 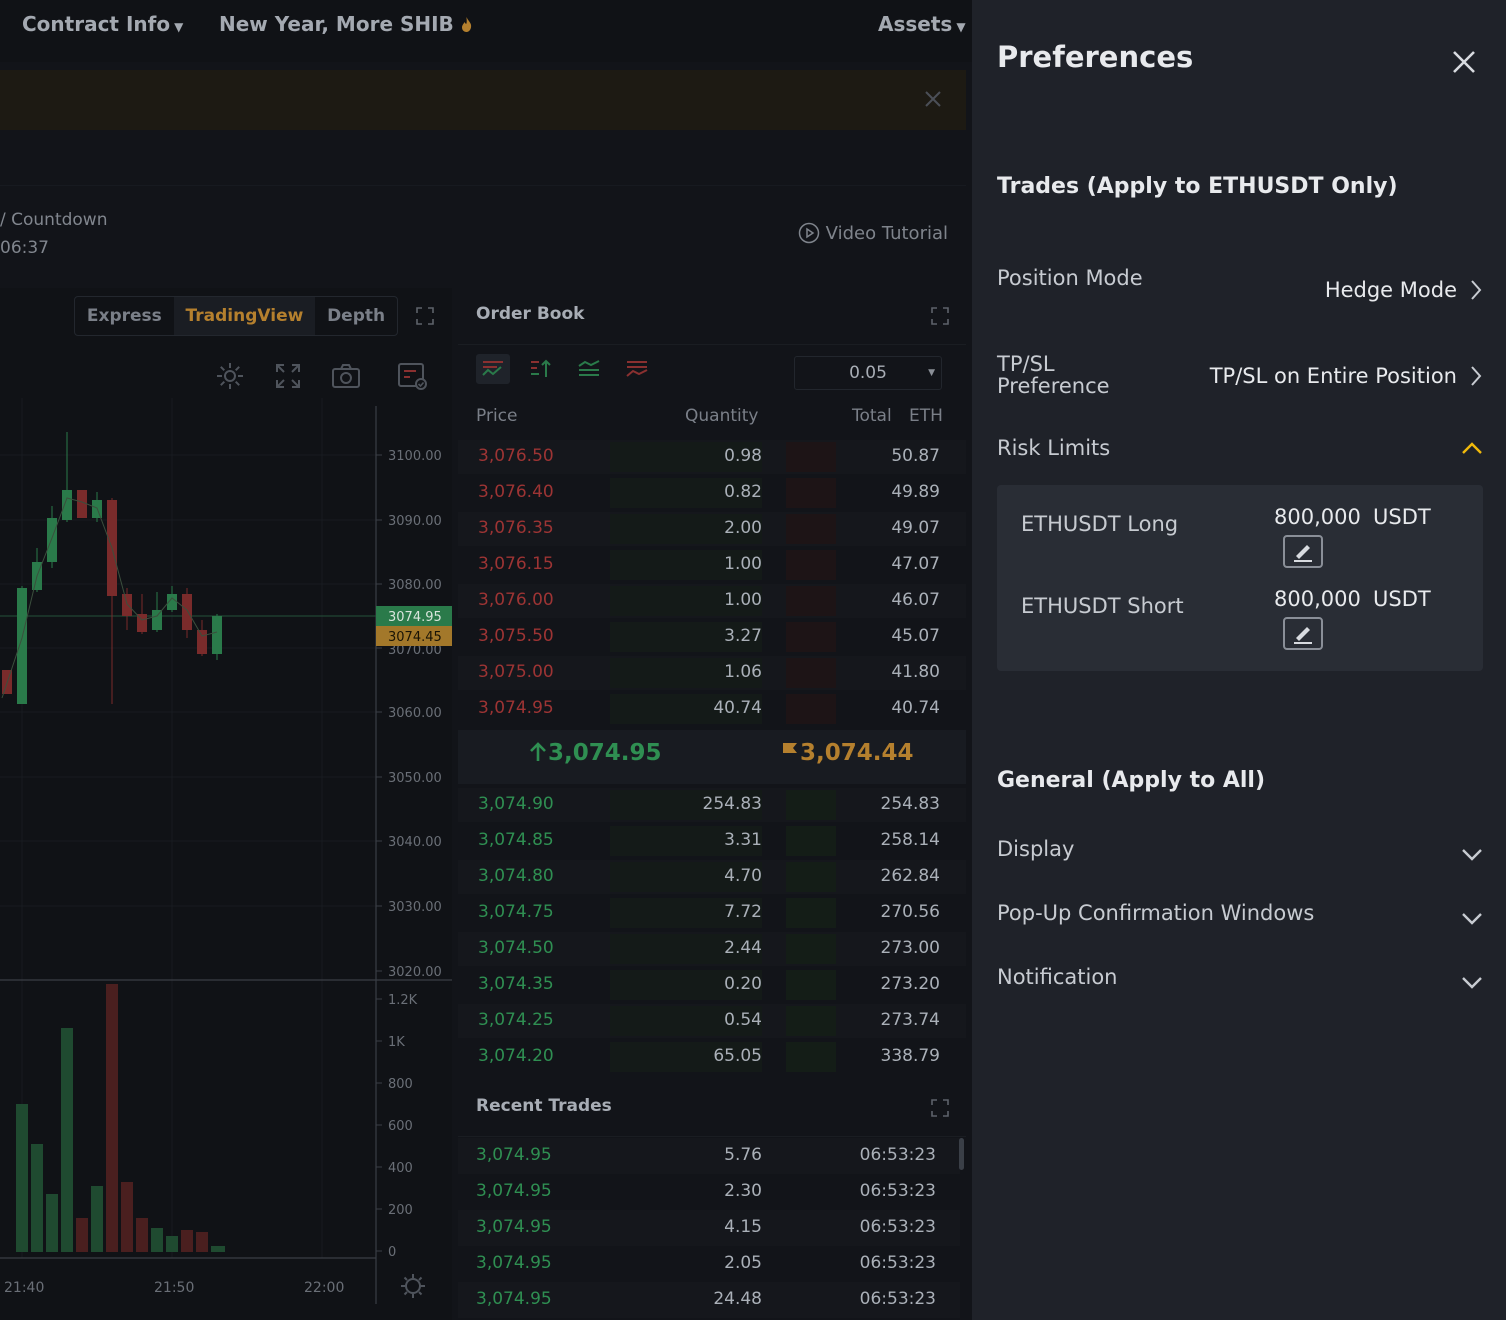 What do you see at coordinates (961, 27) in the screenshot?
I see `caret-down-icon: ▼` at bounding box center [961, 27].